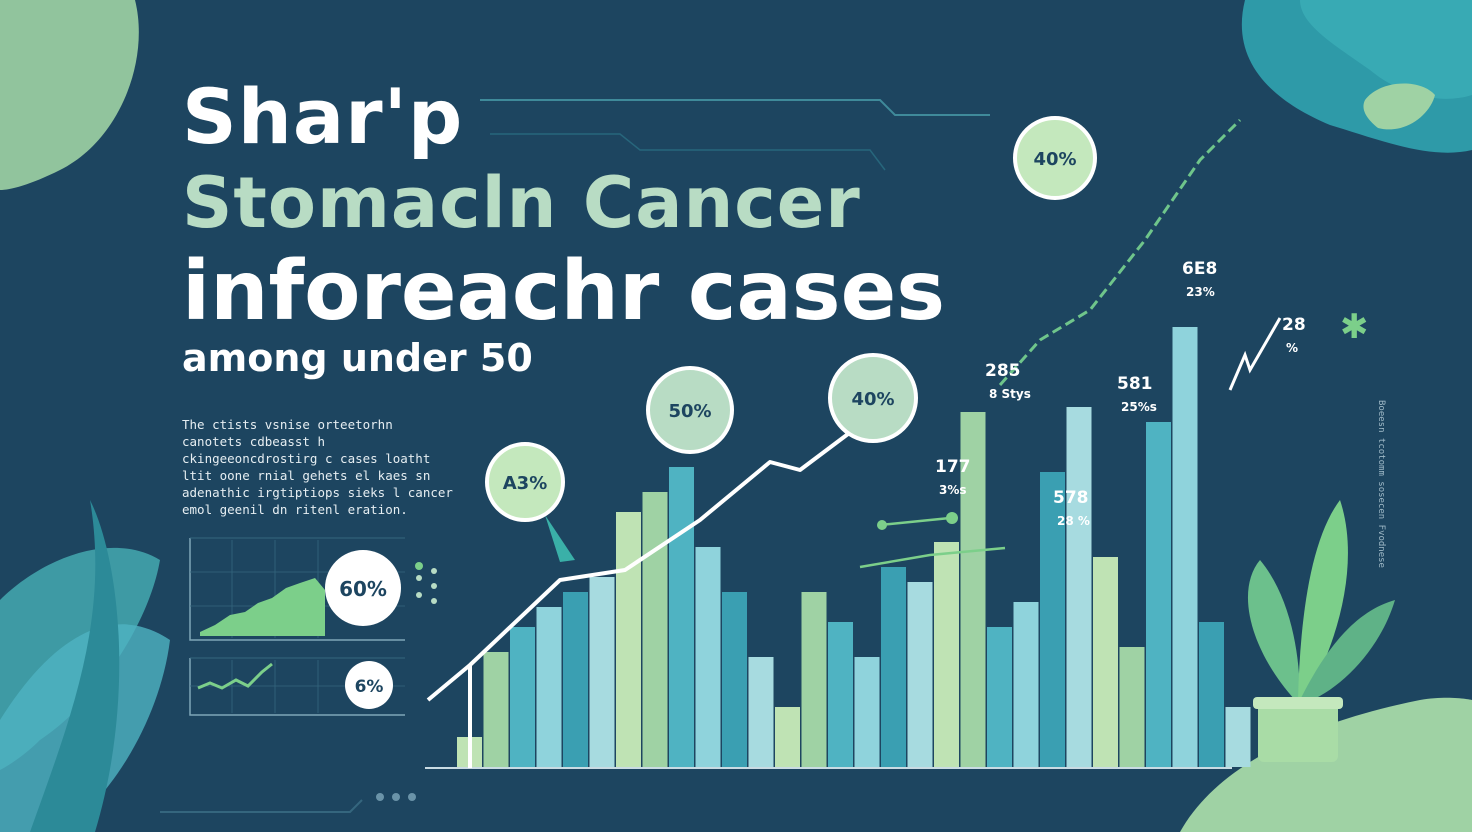  What do you see at coordinates (953, 490) in the screenshot?
I see `bar-annotation-sub-1: 3%s` at bounding box center [953, 490].